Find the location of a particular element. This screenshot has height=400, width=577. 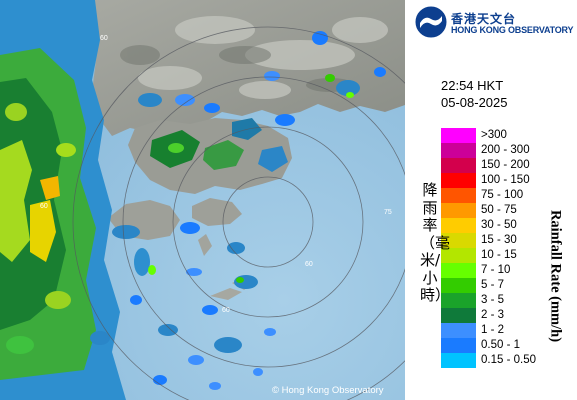

observatory-logo: 香港天文台 HONG KONG OBSERVATORY is located at coordinates (495, 23).